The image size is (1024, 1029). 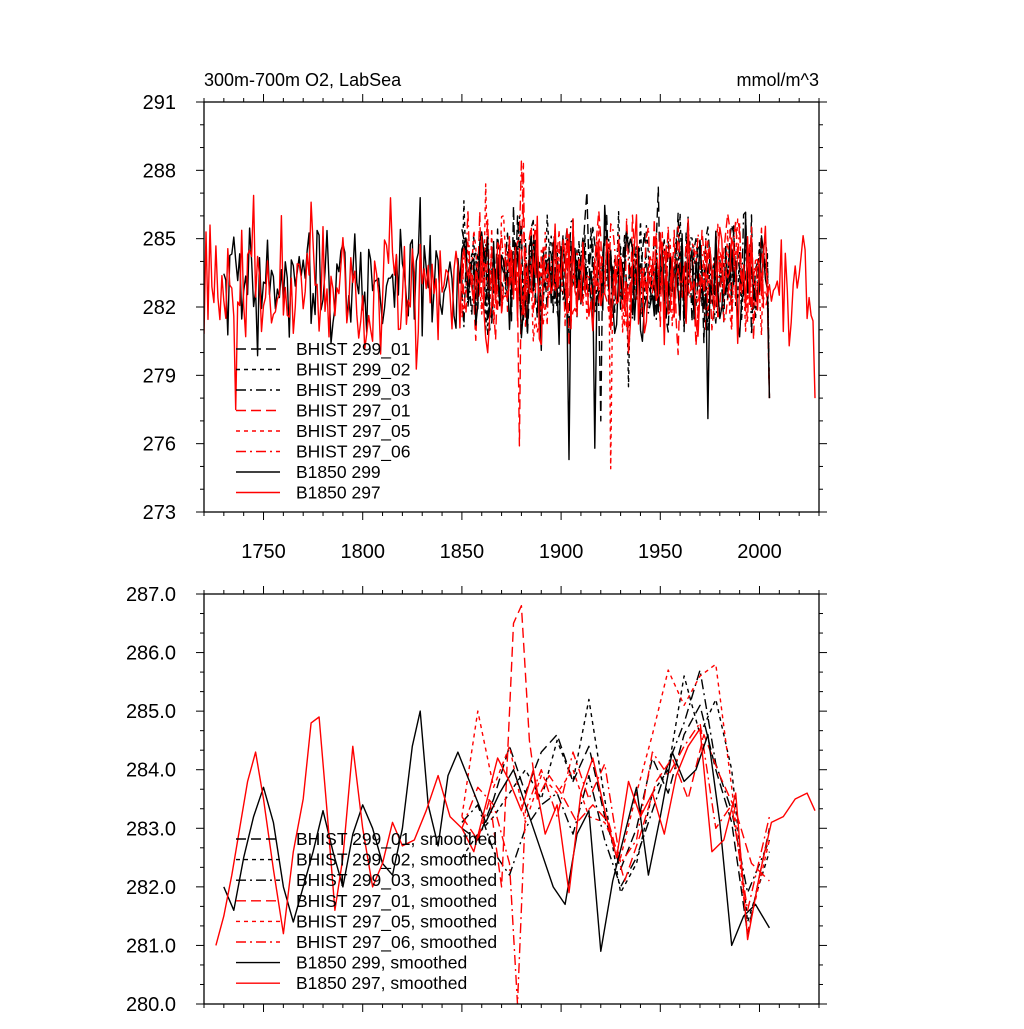 I want to click on y-tick-label: 273, so click(x=159, y=513).